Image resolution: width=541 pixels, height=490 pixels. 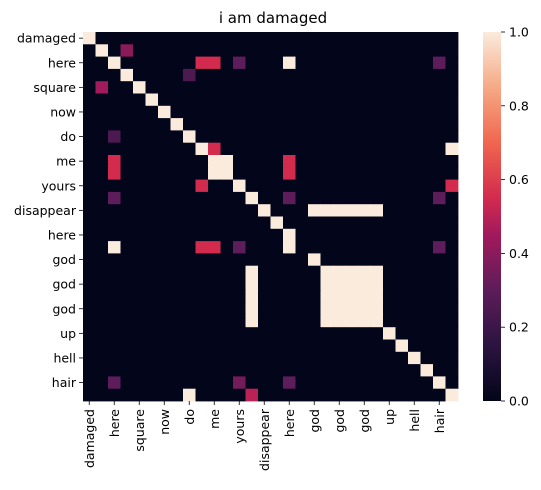 I want to click on colorbar-tick-label: 0.6, so click(x=519, y=179).